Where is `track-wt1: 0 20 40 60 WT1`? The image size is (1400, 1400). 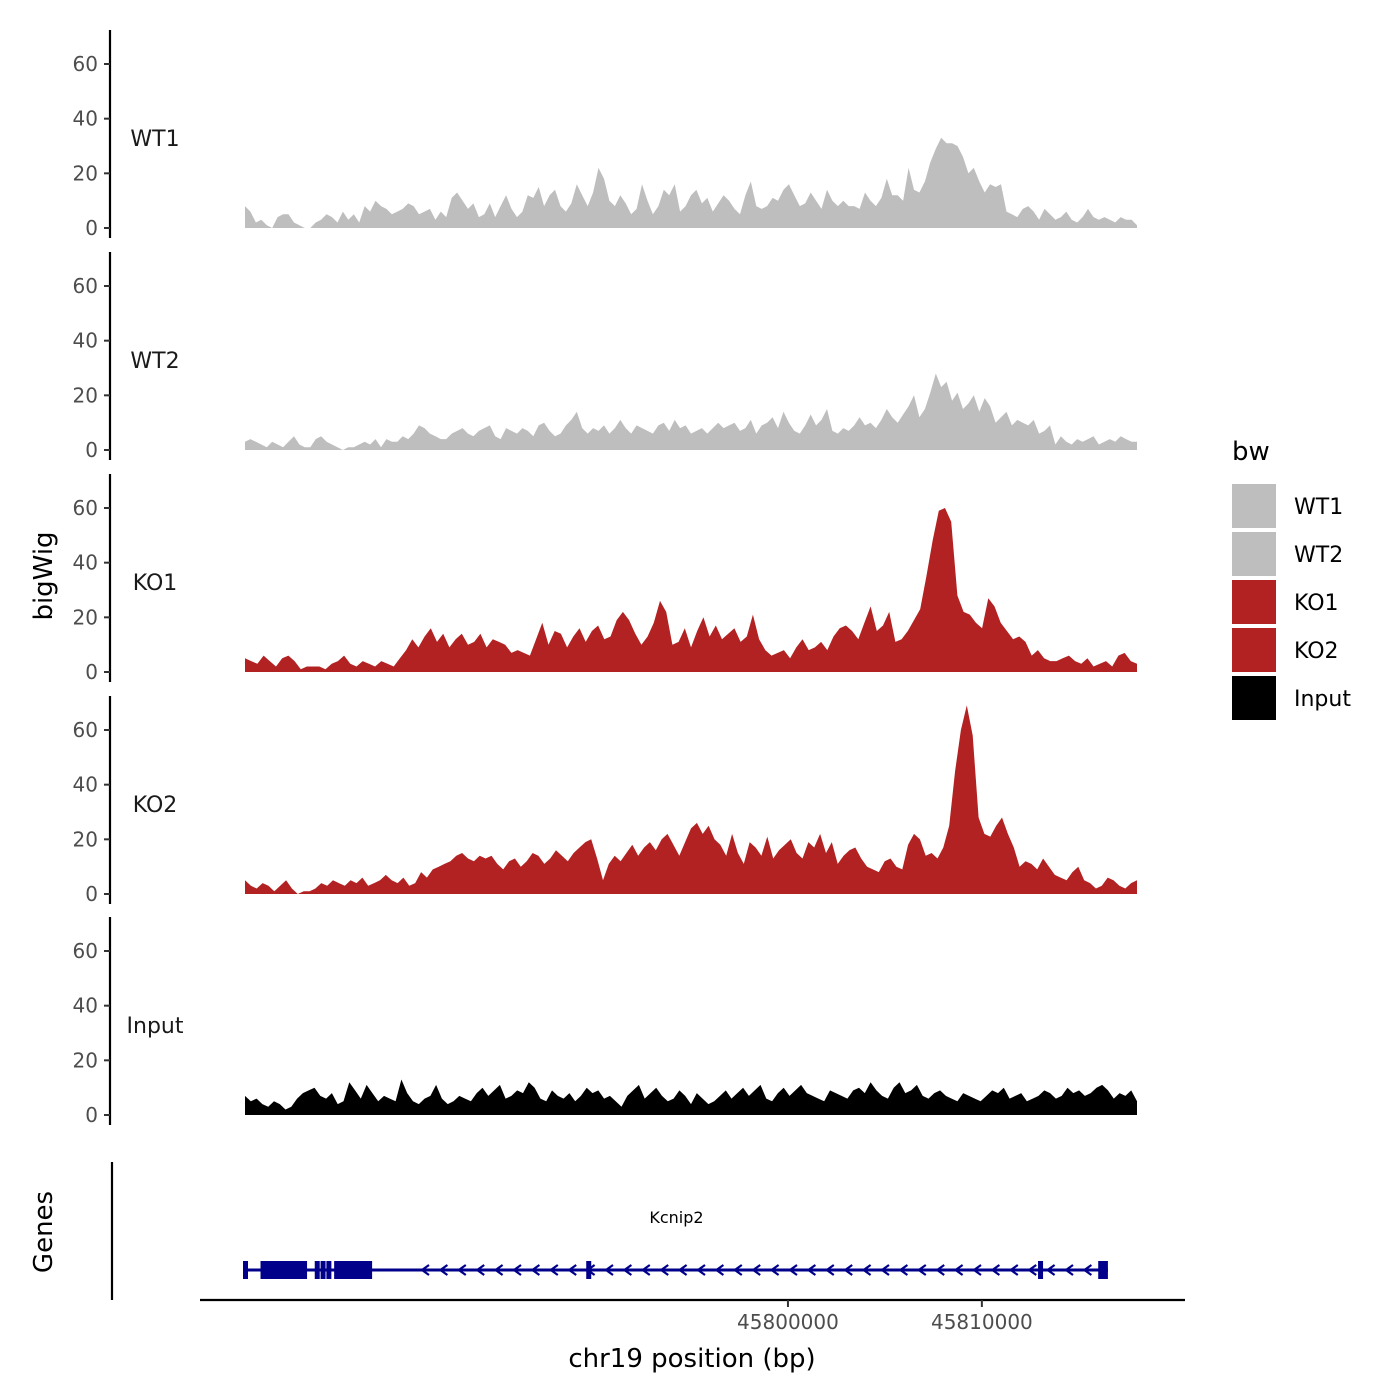 track-wt1: 0 20 40 60 WT1 is located at coordinates (605, 135).